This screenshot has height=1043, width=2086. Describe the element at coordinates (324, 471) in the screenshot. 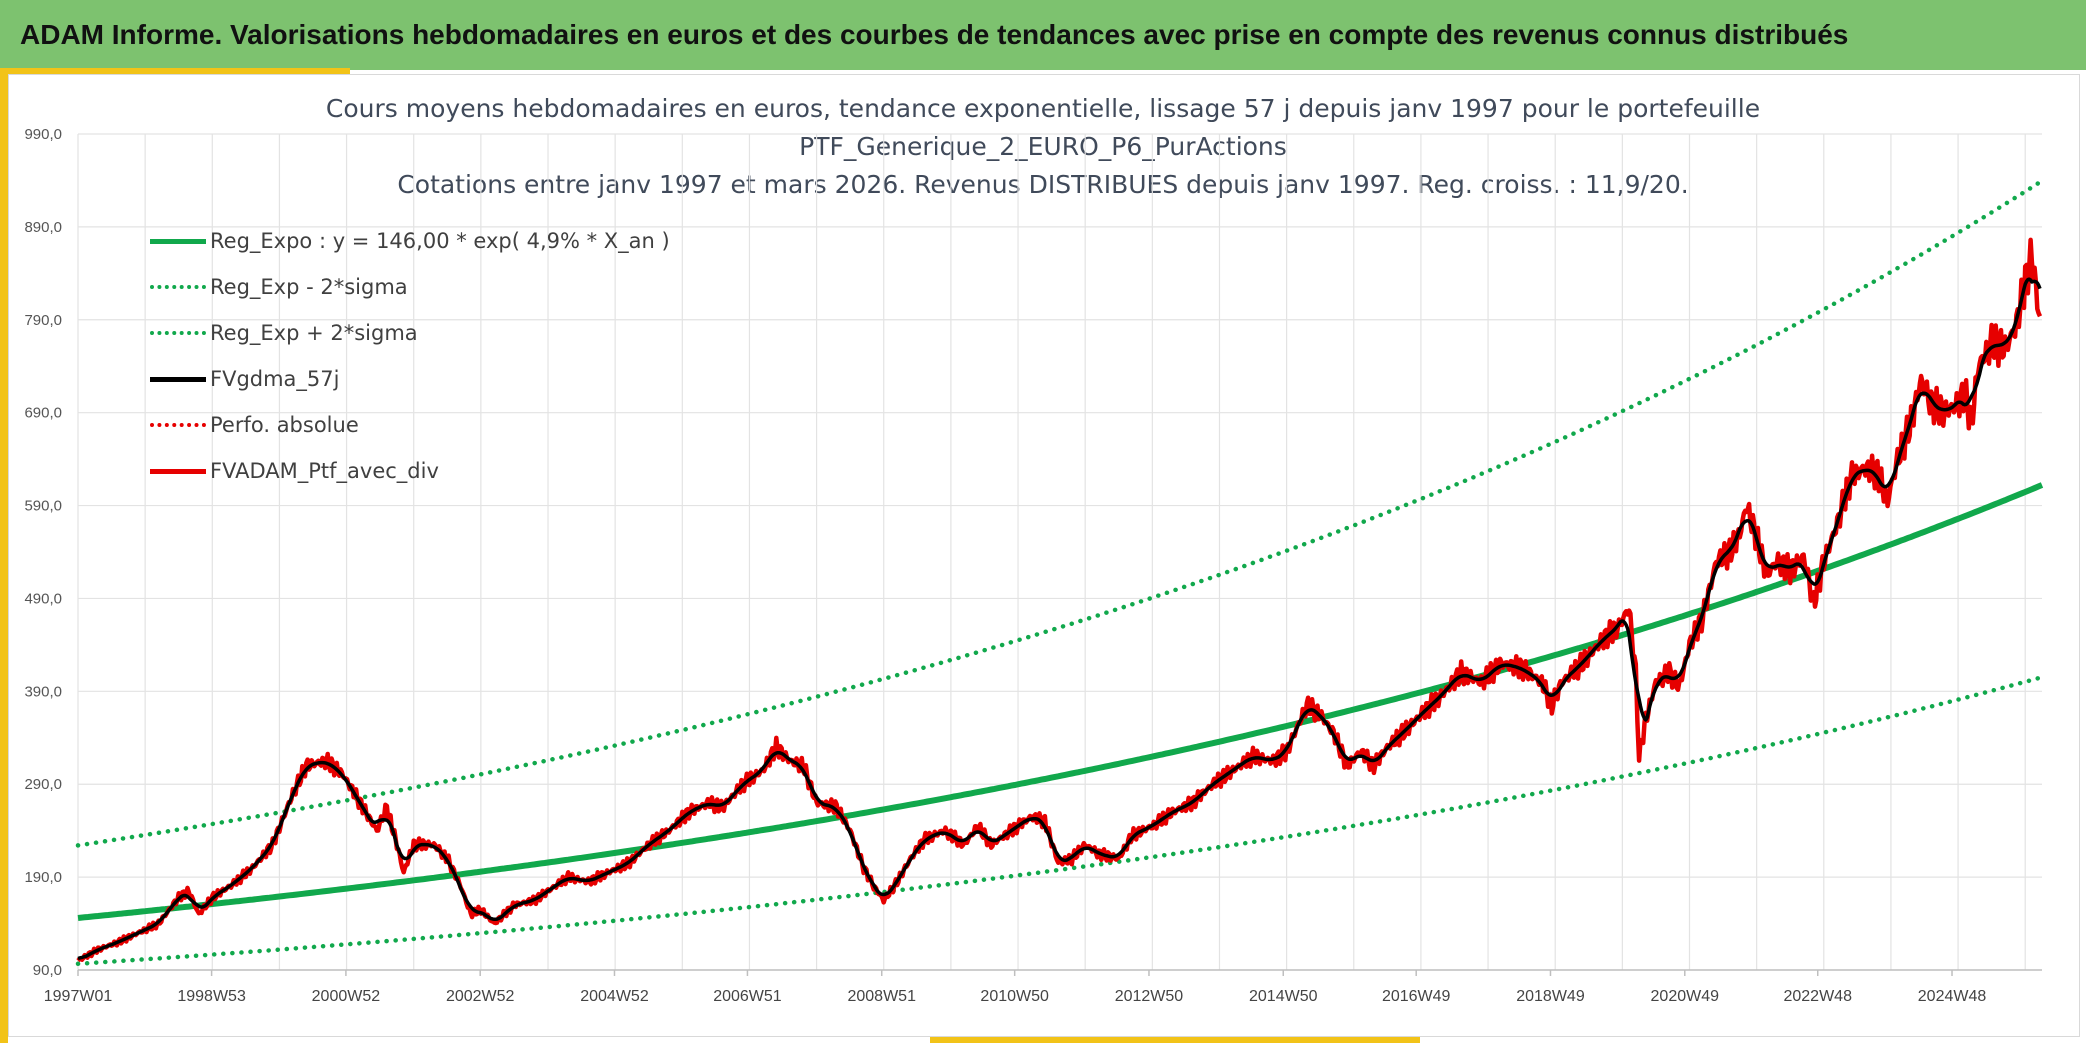

I see `legend-label: FVADAM_Ptf_avec_div` at that location.